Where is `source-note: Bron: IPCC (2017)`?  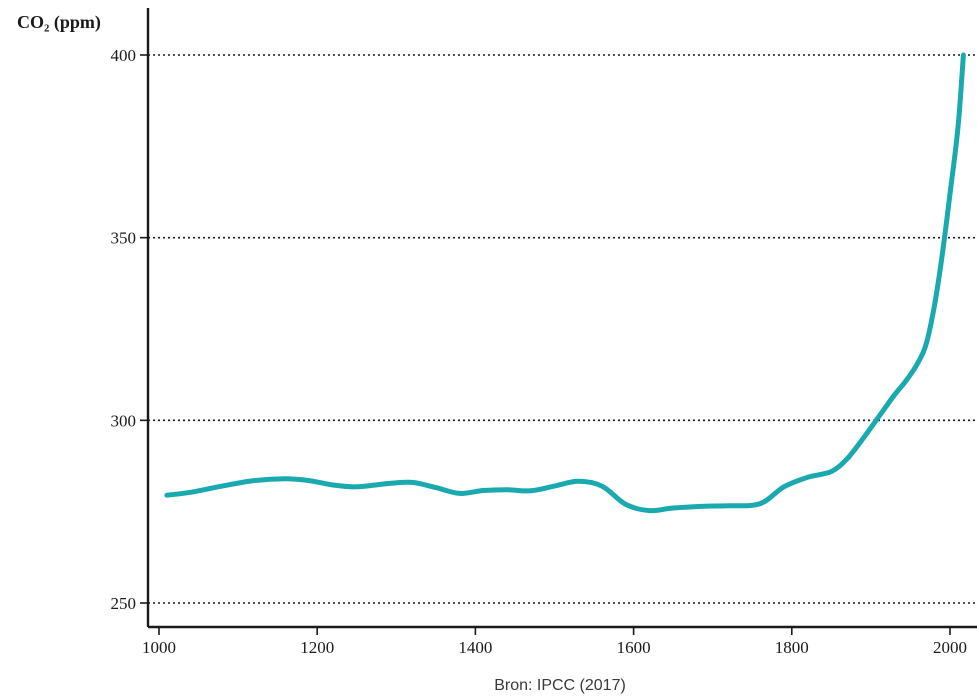 source-note: Bron: IPCC (2017) is located at coordinates (560, 685).